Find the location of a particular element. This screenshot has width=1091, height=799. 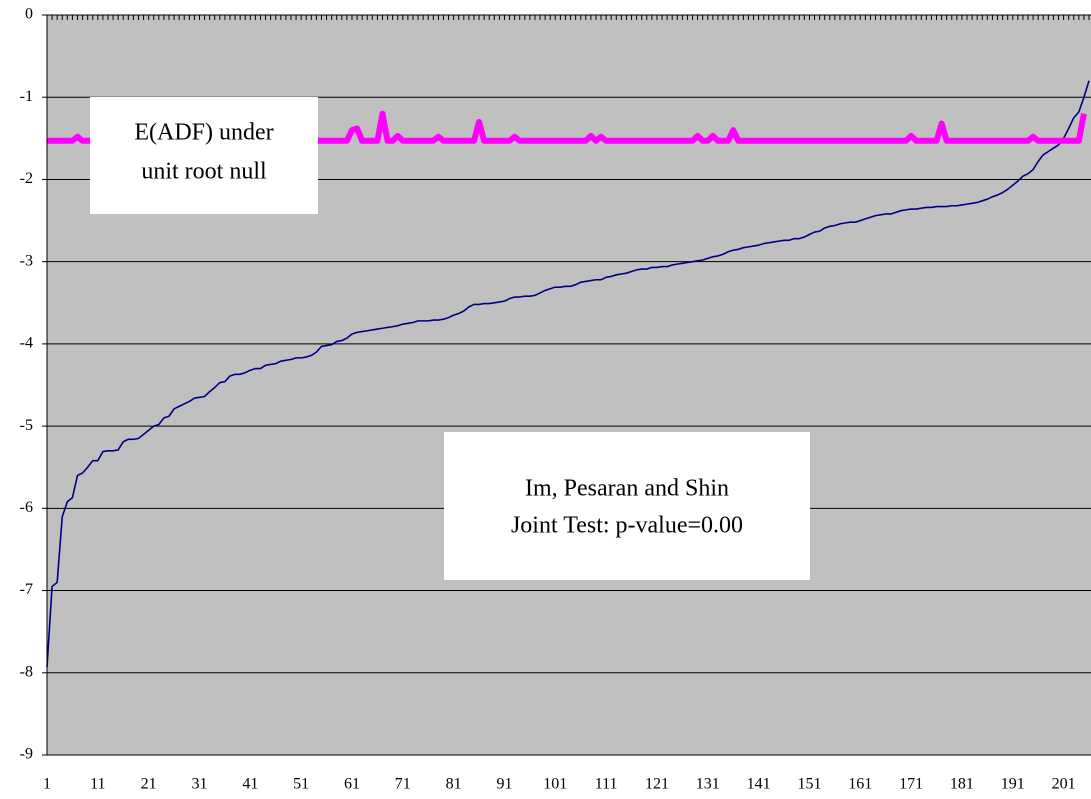

x-tick-label: 101 is located at coordinates (555, 784).